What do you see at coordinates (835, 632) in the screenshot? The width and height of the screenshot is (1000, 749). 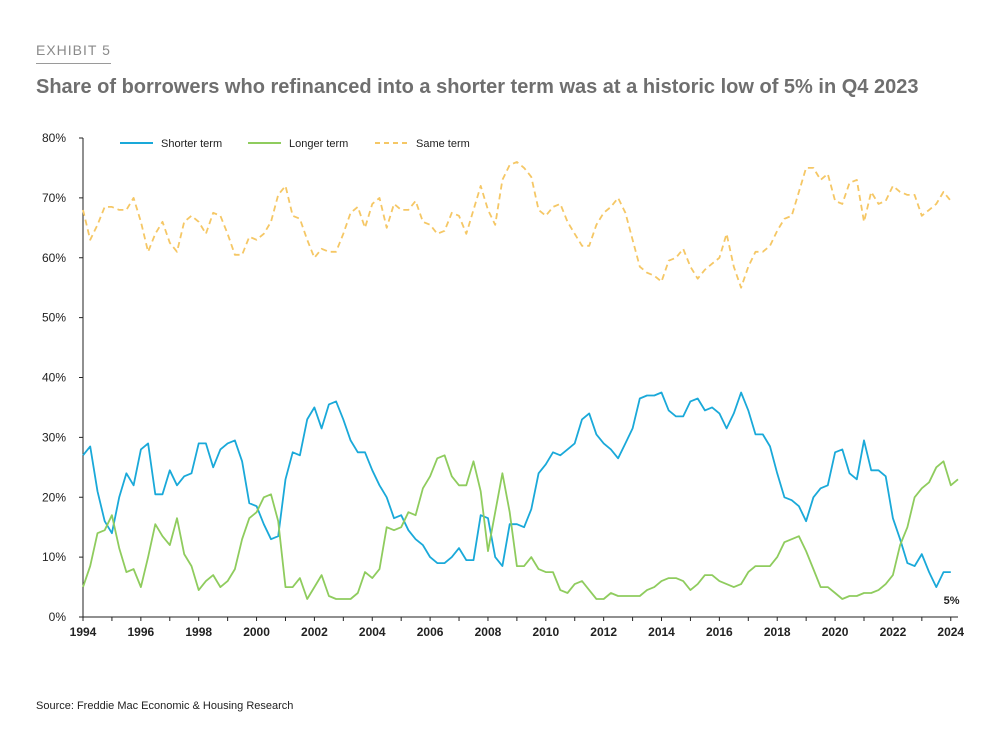 I see `x-tick-label: 2020` at bounding box center [835, 632].